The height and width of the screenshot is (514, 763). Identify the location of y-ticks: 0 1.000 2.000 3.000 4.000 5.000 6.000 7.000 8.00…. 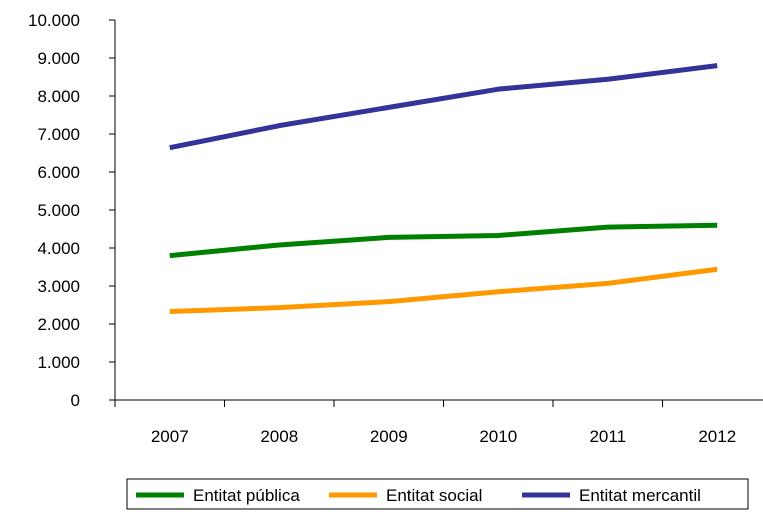
(71, 210).